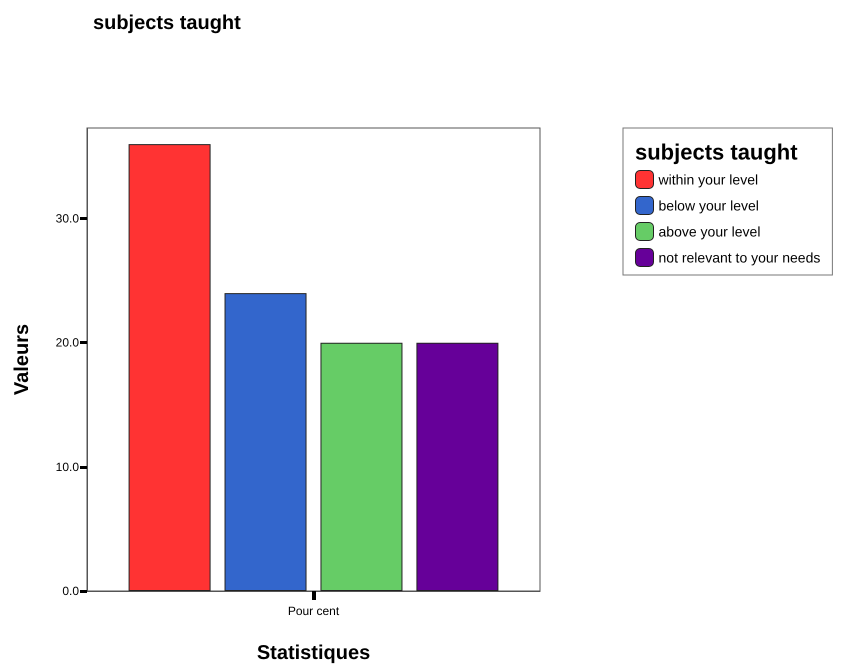 The width and height of the screenshot is (864, 668). What do you see at coordinates (716, 152) in the screenshot?
I see `legend-title: subjects taught` at bounding box center [716, 152].